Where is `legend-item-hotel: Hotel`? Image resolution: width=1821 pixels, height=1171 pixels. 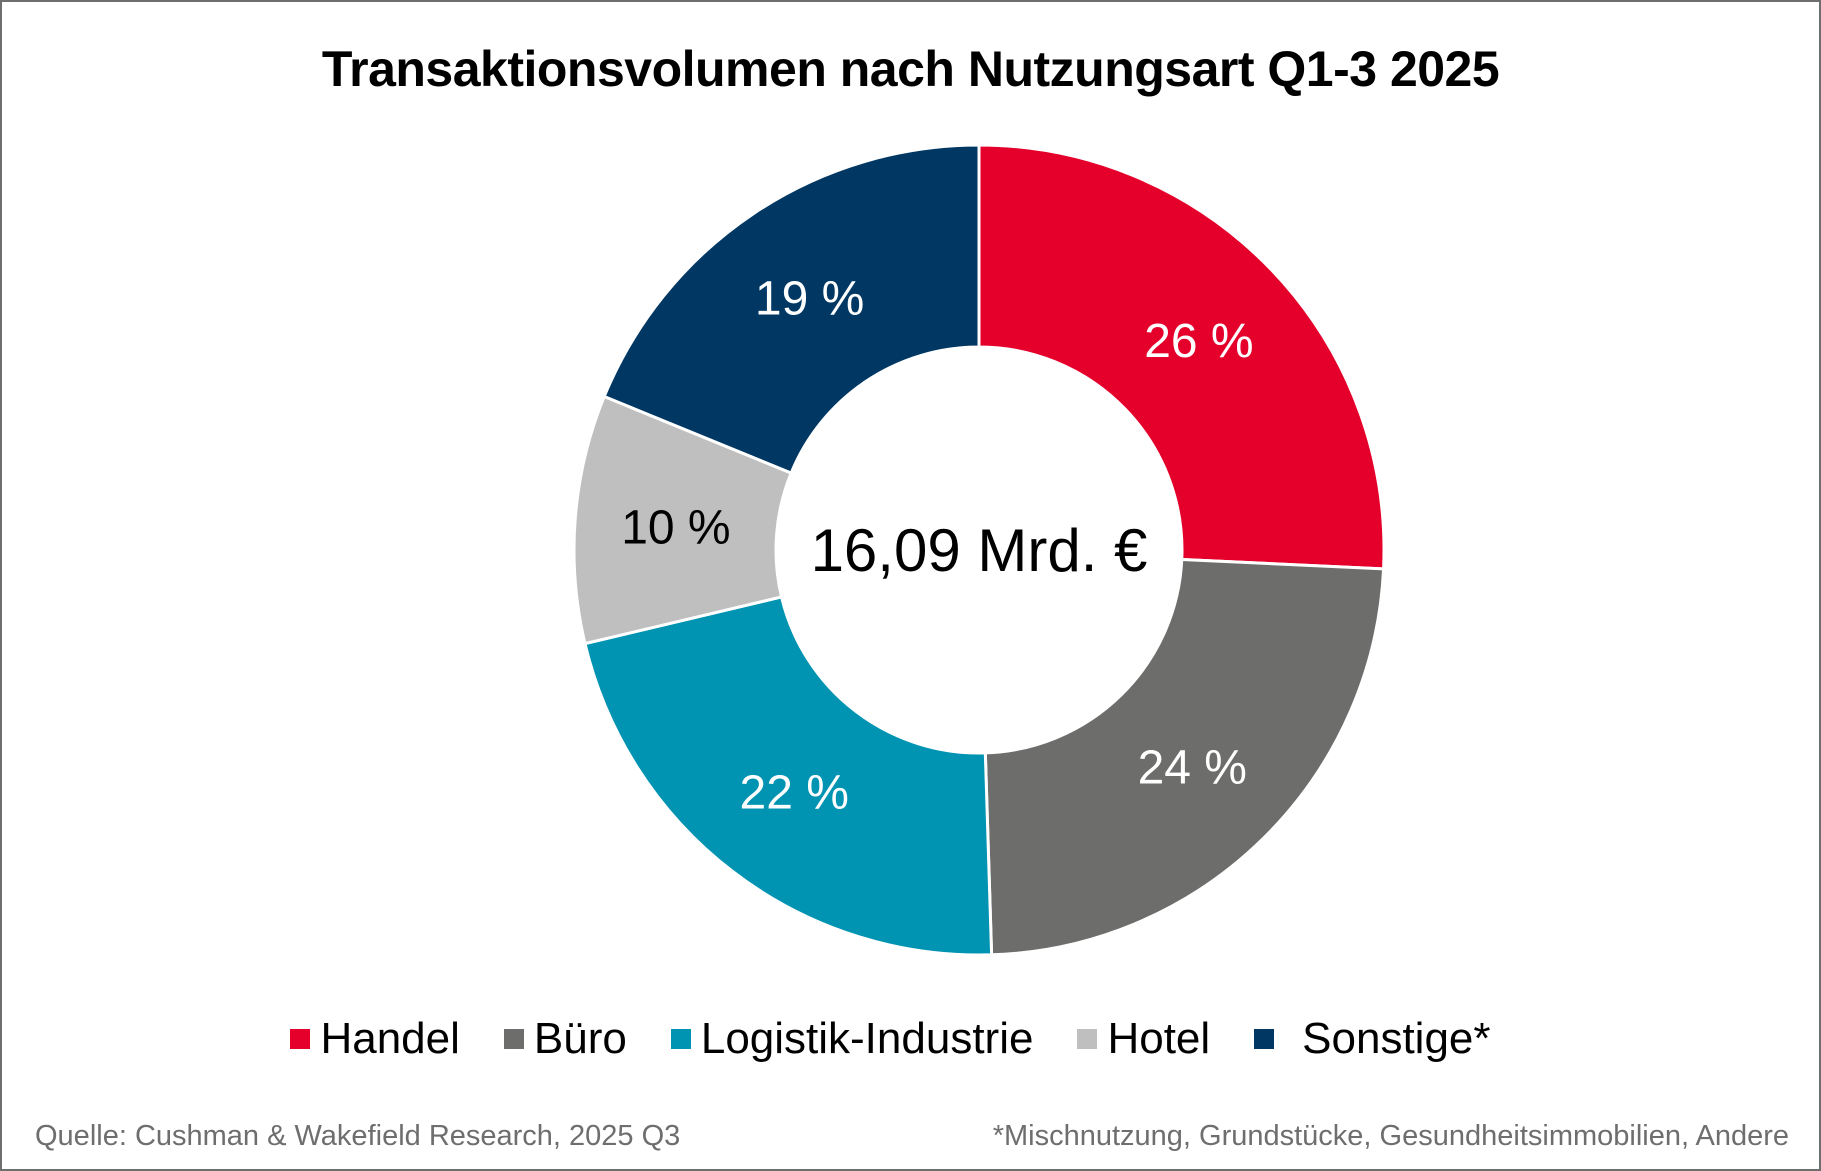
legend-item-hotel: Hotel is located at coordinates (1143, 1039).